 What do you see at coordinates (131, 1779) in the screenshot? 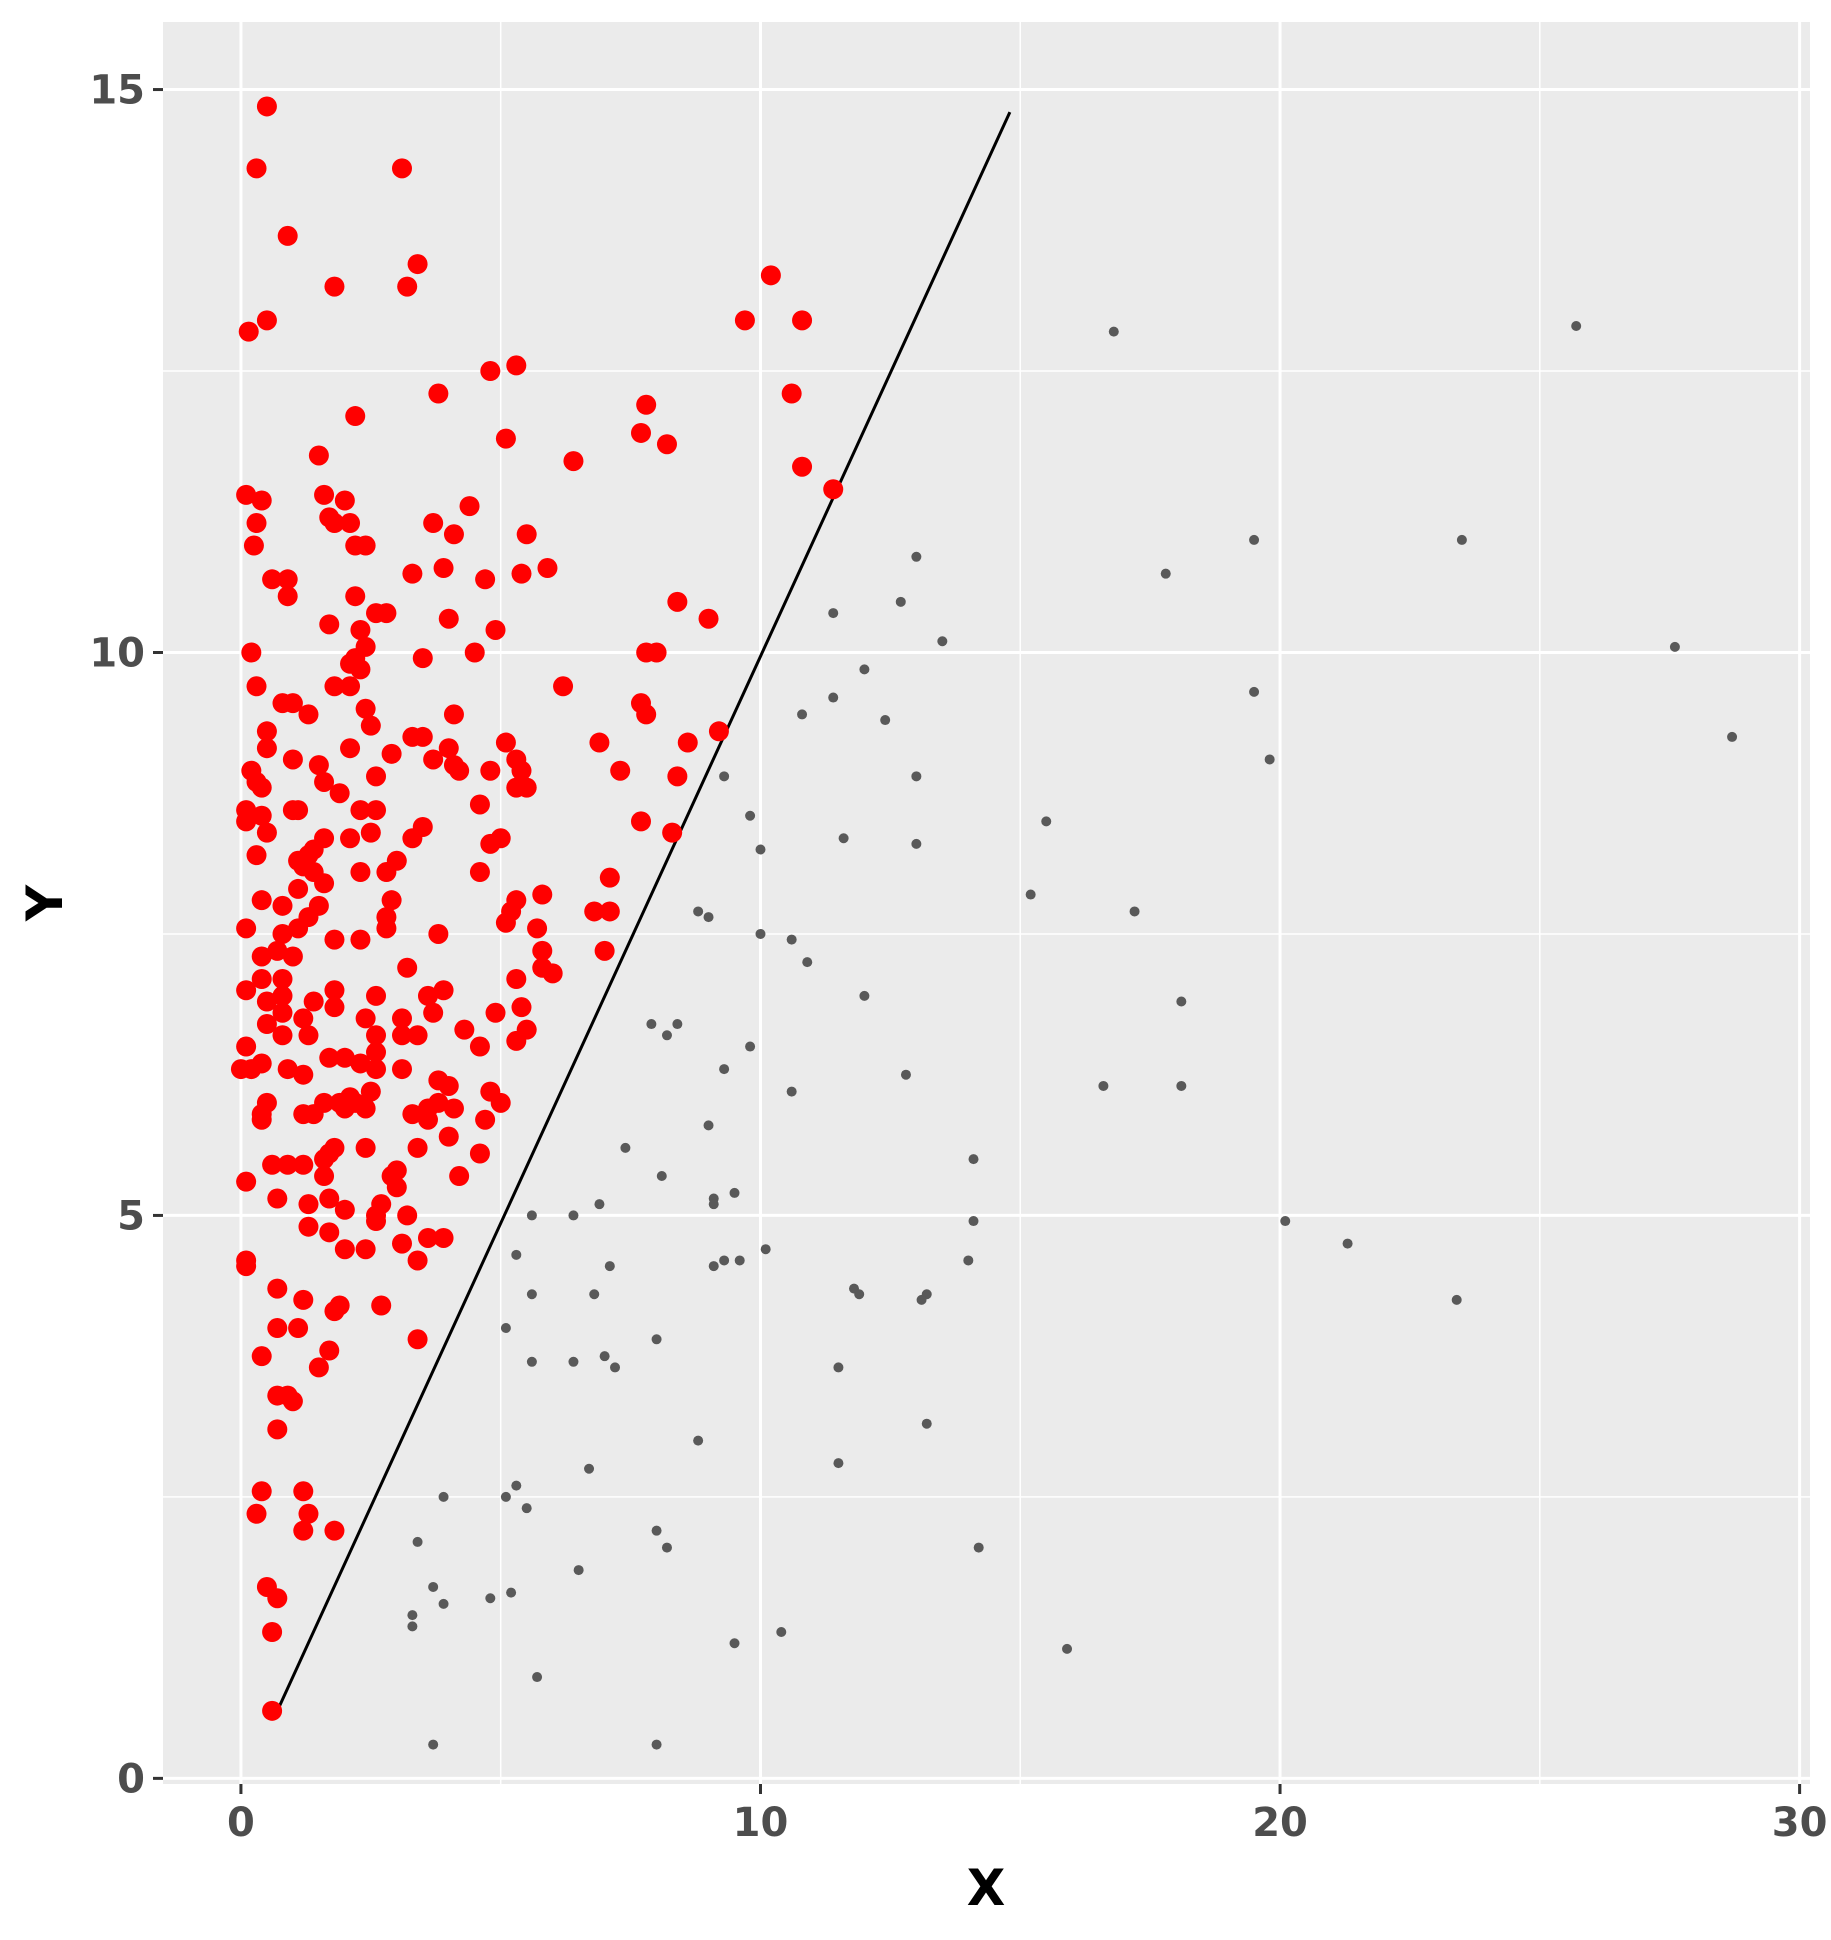
I see `y-tick-label: 0` at bounding box center [131, 1779].